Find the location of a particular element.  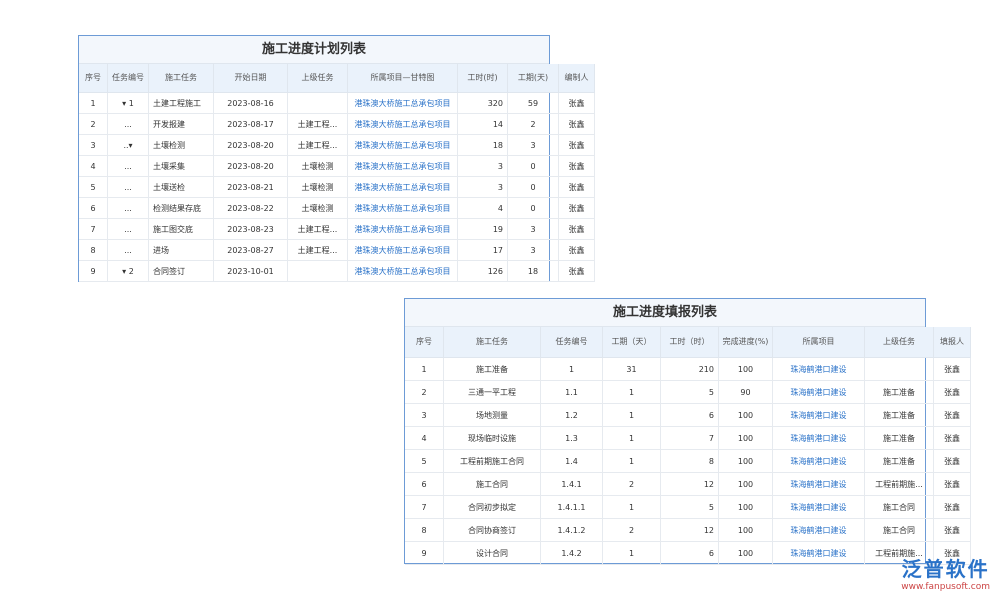

column-header: 任务编号 is located at coordinates (128, 78).